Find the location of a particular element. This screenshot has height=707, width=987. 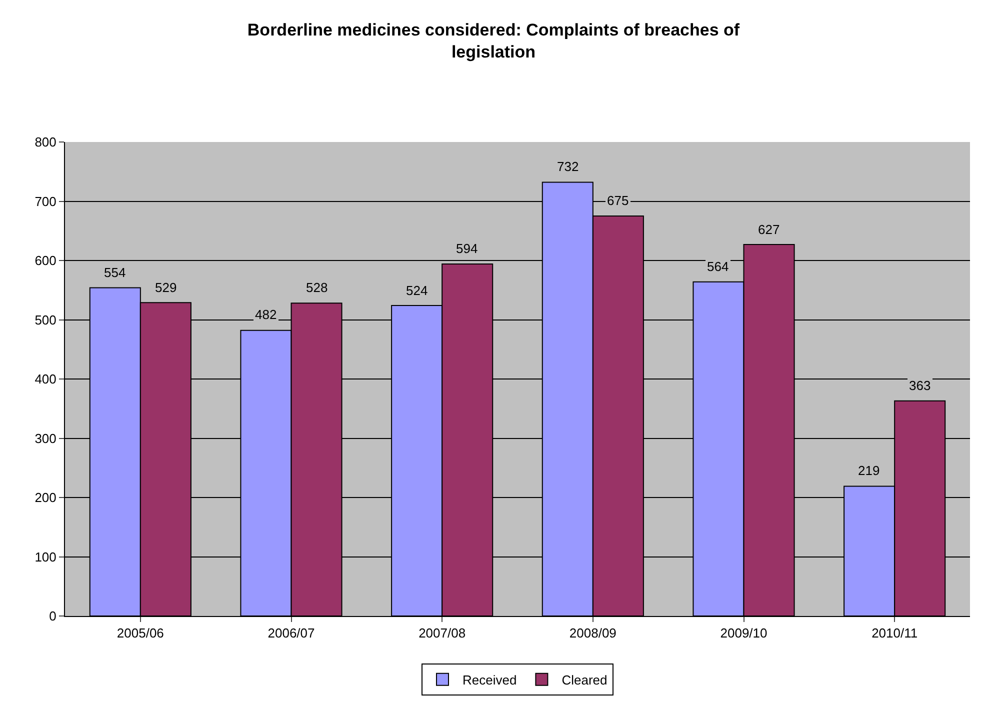

legend-label: Cleared is located at coordinates (585, 680).